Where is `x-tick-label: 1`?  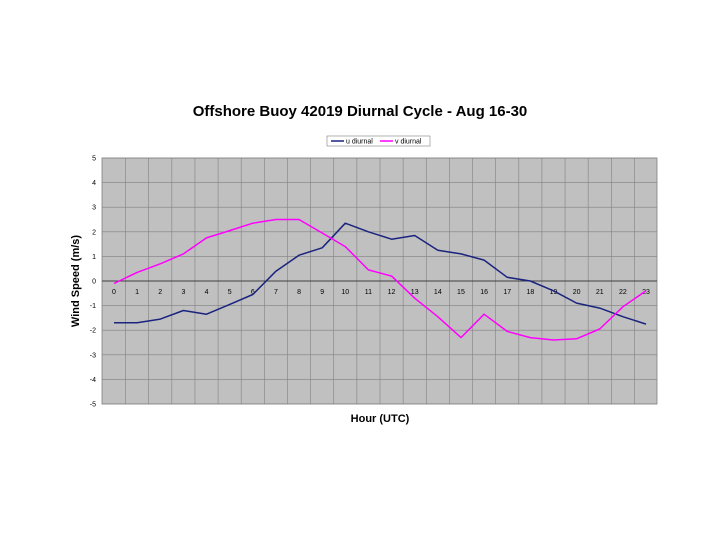 x-tick-label: 1 is located at coordinates (137, 292).